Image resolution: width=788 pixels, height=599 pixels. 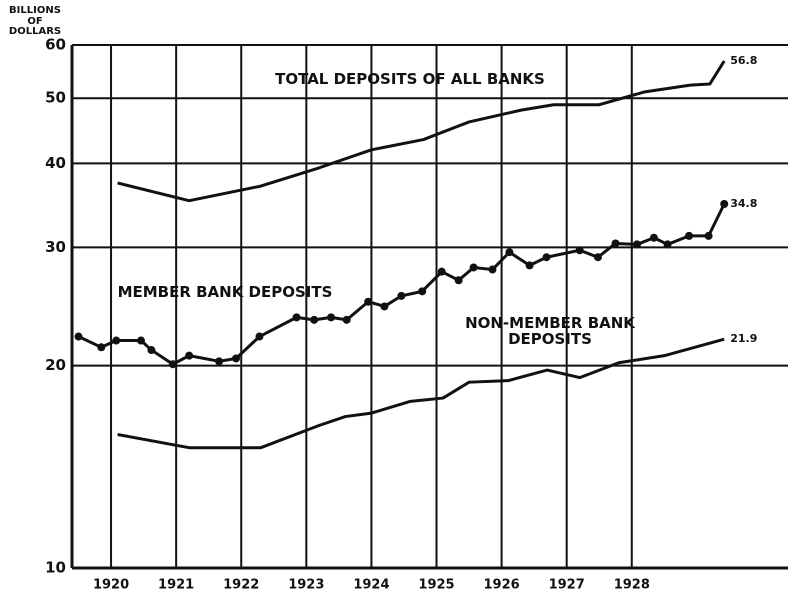 I want to click on series-label: TOTAL DEPOSITS OF ALL BANKS, so click(x=410, y=79).